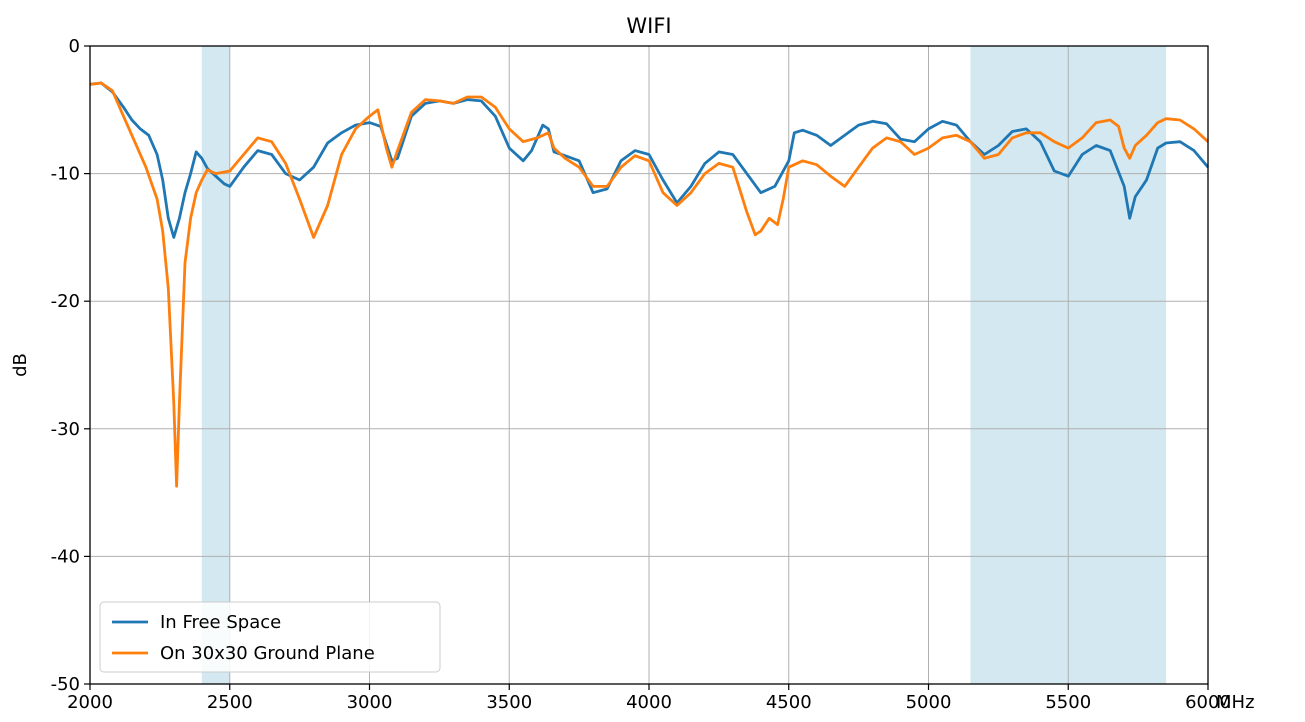 This screenshot has height=722, width=1305. Describe the element at coordinates (230, 702) in the screenshot. I see `x-tick-label: 2500` at that location.